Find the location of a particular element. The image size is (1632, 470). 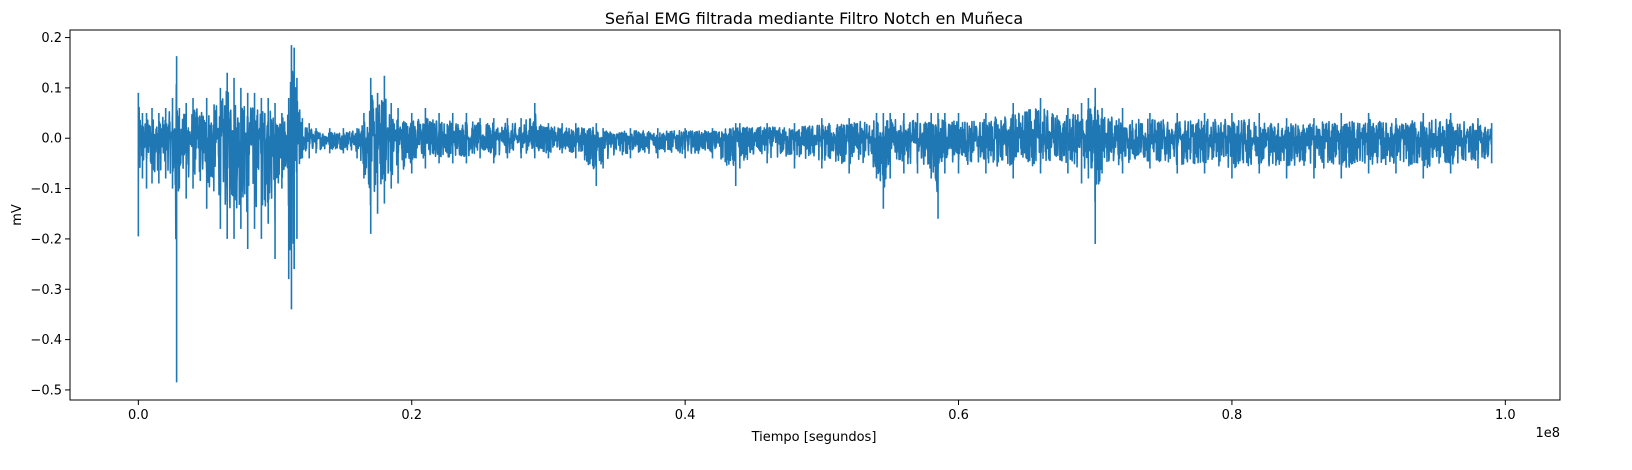

x-tick-label: 0.6 is located at coordinates (958, 415).